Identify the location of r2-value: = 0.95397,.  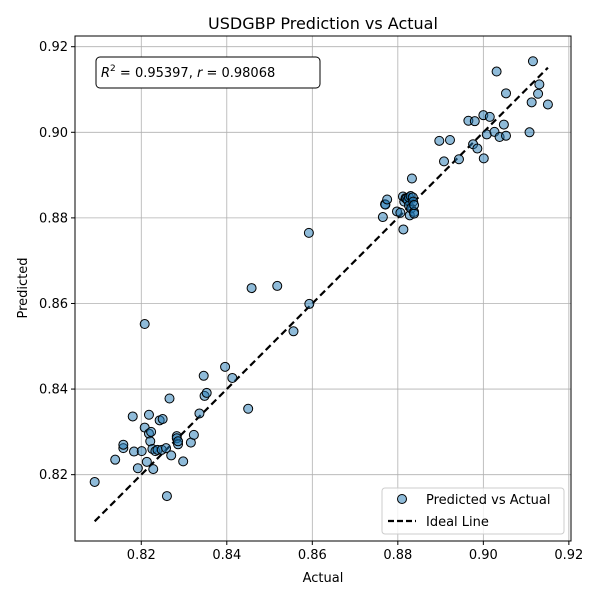
(156, 73).